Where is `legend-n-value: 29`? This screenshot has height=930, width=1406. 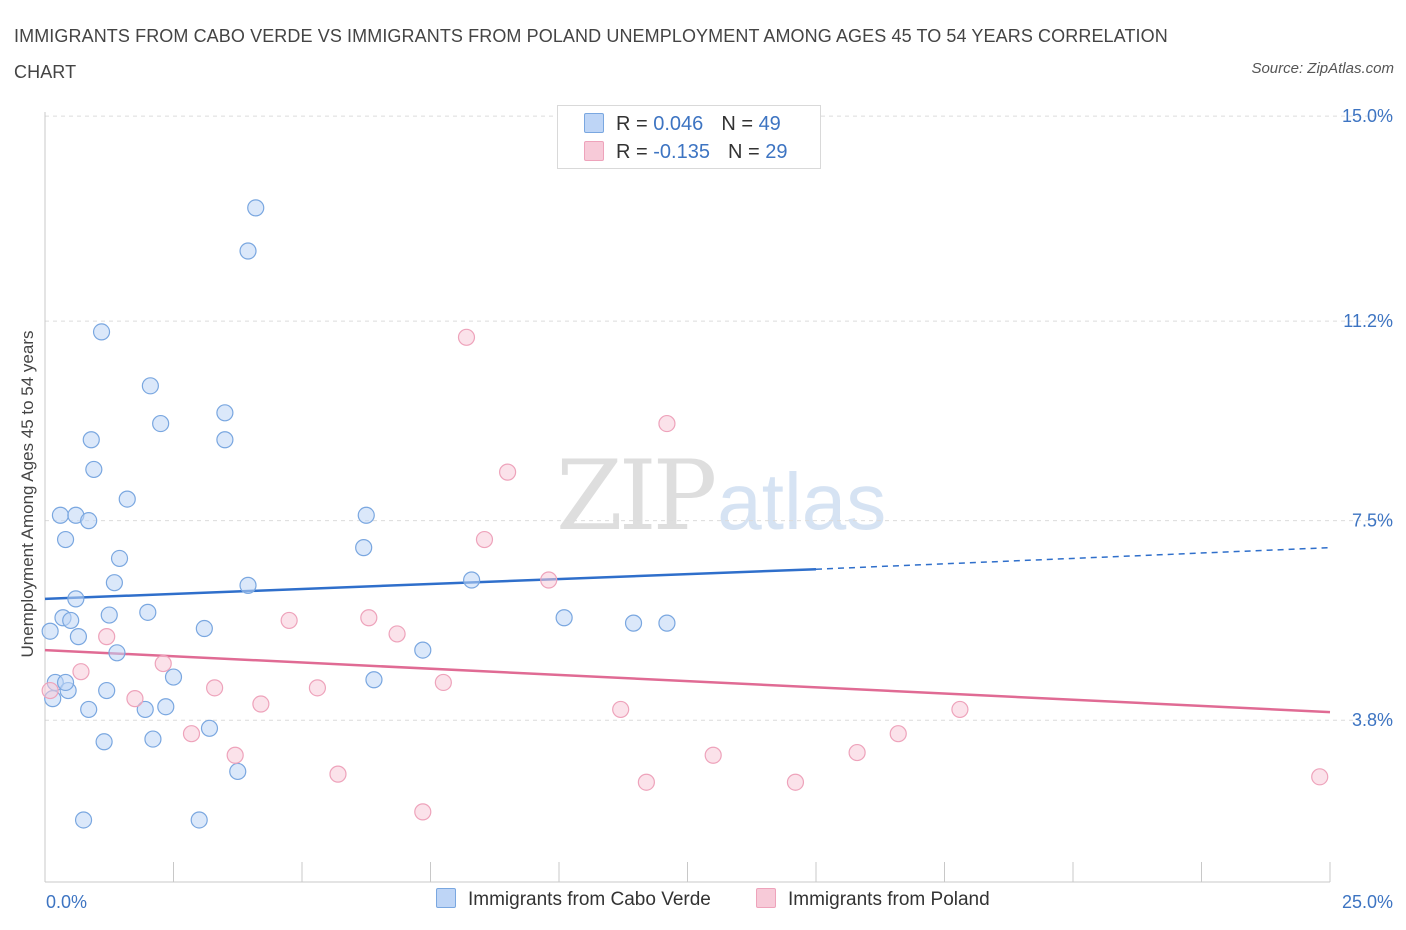 legend-n-value: 29 is located at coordinates (776, 152).